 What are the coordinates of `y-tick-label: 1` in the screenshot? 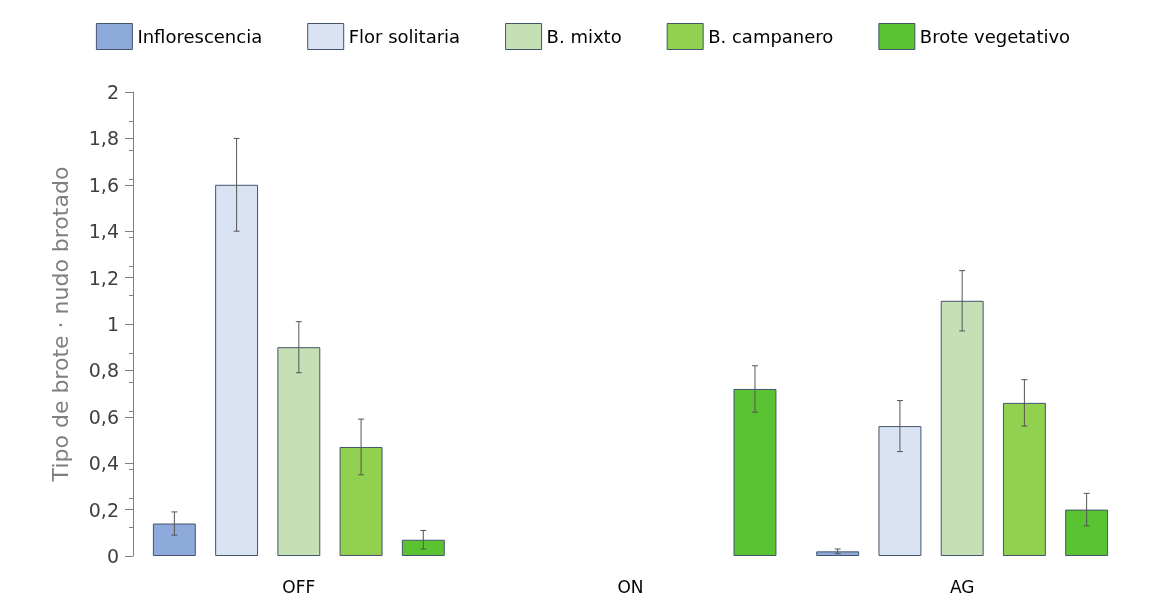 It's located at (112, 324).